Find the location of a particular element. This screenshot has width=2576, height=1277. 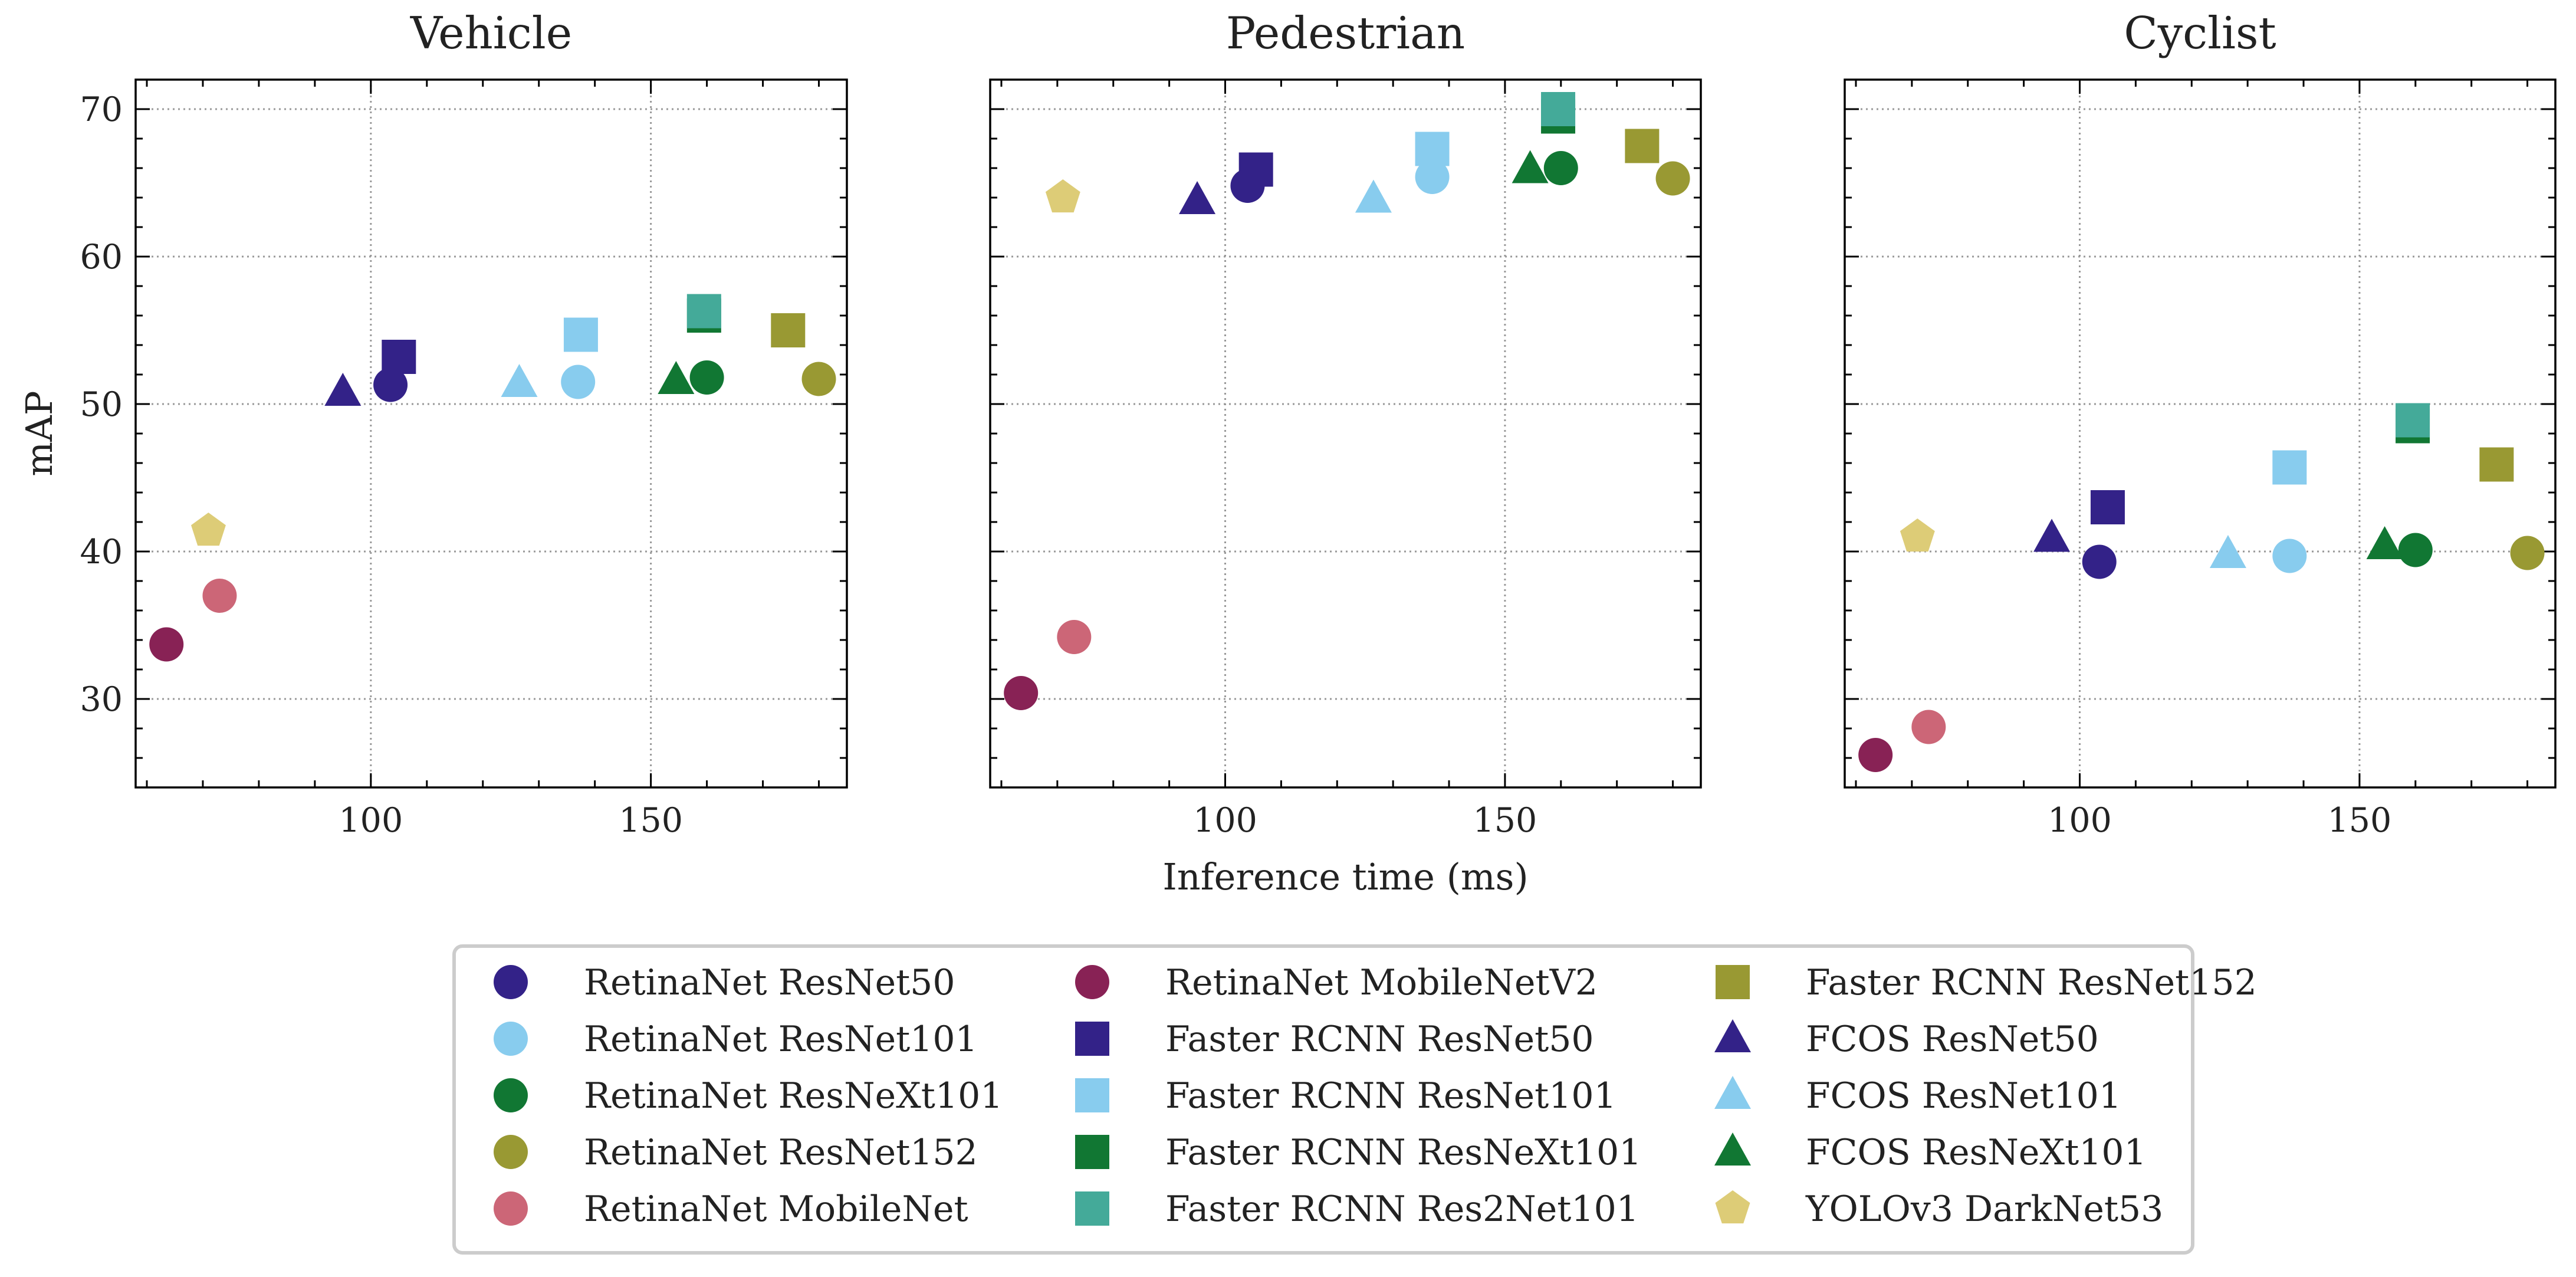

legend-item-faster-rcnn-resnext101: Faster RCNN ResNeXt101 is located at coordinates (1358, 1152).